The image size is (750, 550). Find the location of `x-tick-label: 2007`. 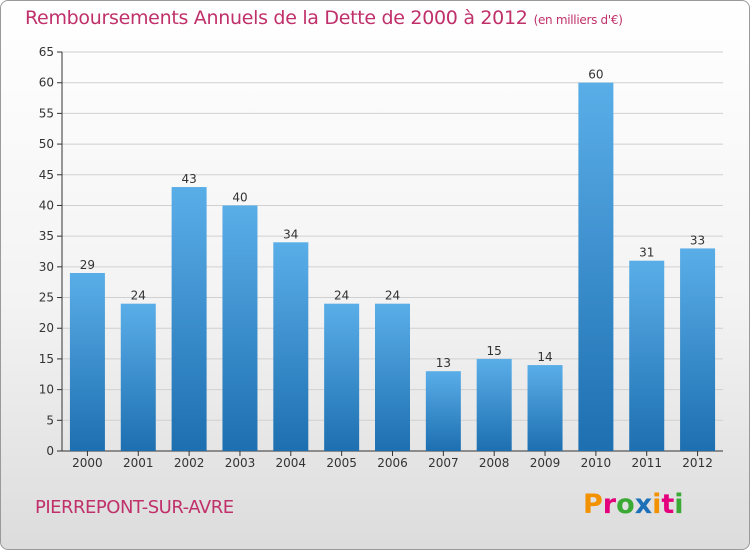

x-tick-label: 2007 is located at coordinates (443, 463).